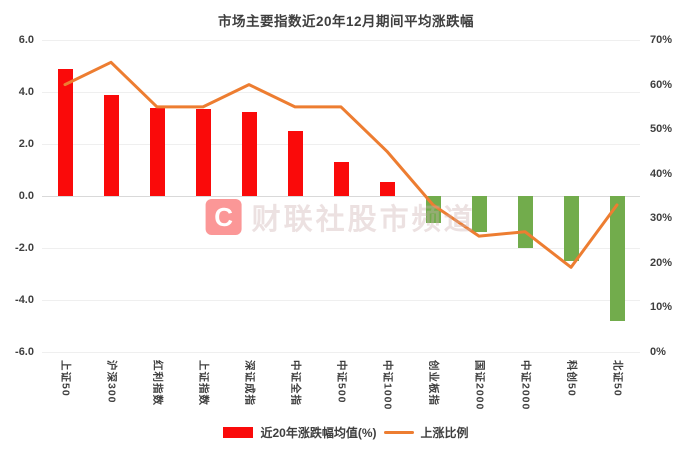 This screenshot has width=692, height=450. I want to click on x-axis-label: 北证50, so click(617, 378).